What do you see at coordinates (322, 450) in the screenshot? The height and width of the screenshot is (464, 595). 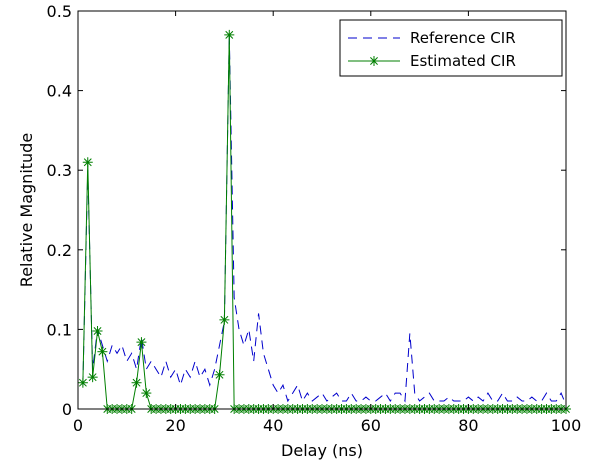 I see `x-axis-label: Delay (ns)` at bounding box center [322, 450].